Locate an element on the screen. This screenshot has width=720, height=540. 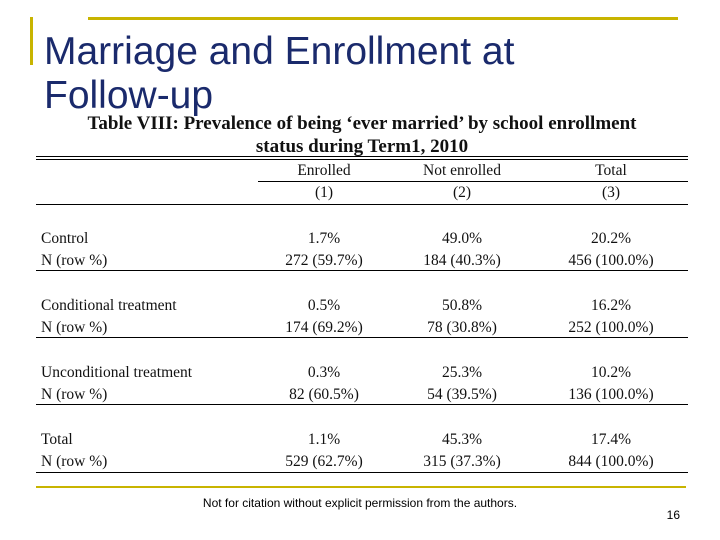
table-cell: 16.2% is located at coordinates (611, 305).